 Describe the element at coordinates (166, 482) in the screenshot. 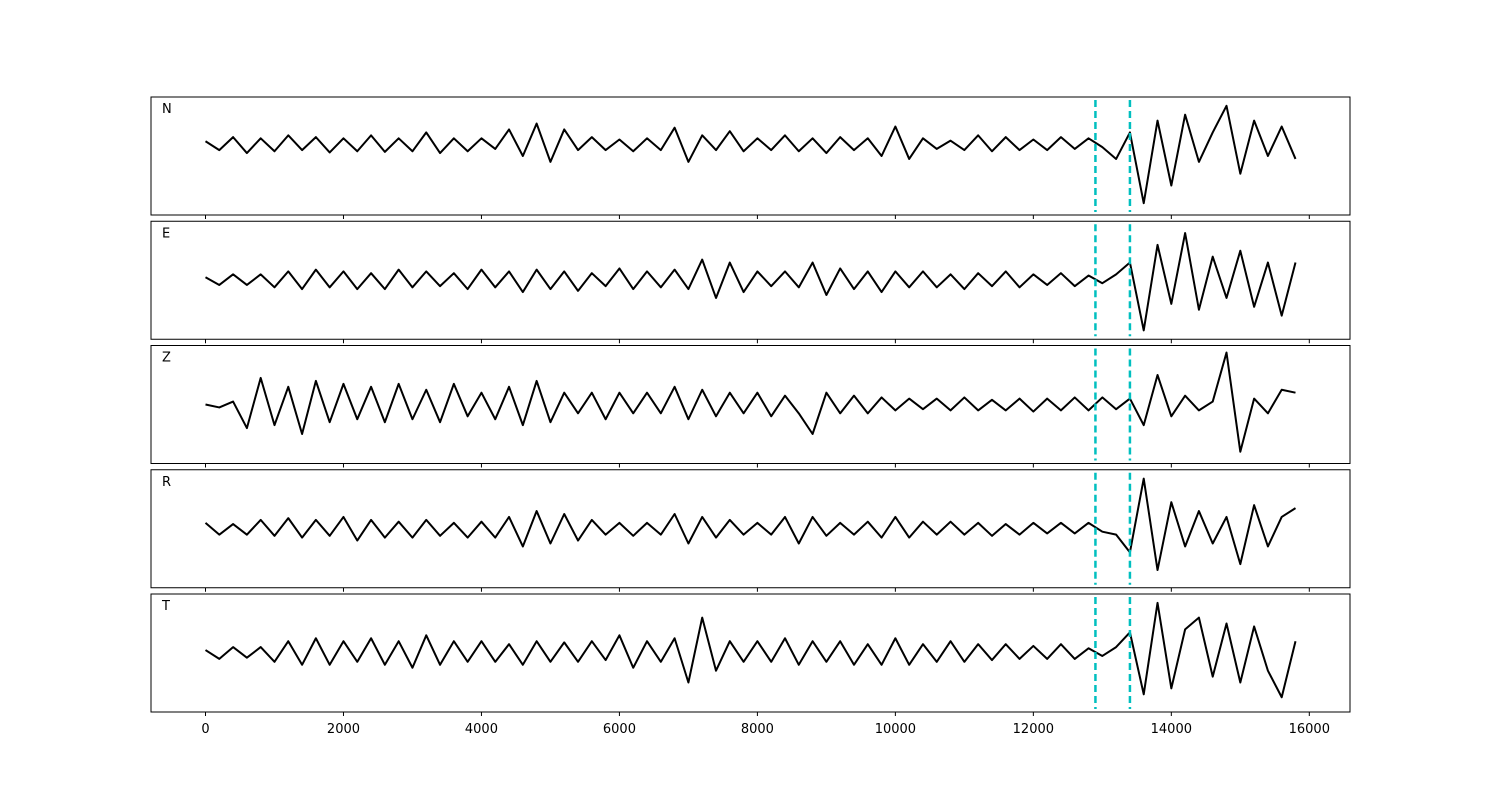

I see `panel-label: R` at that location.